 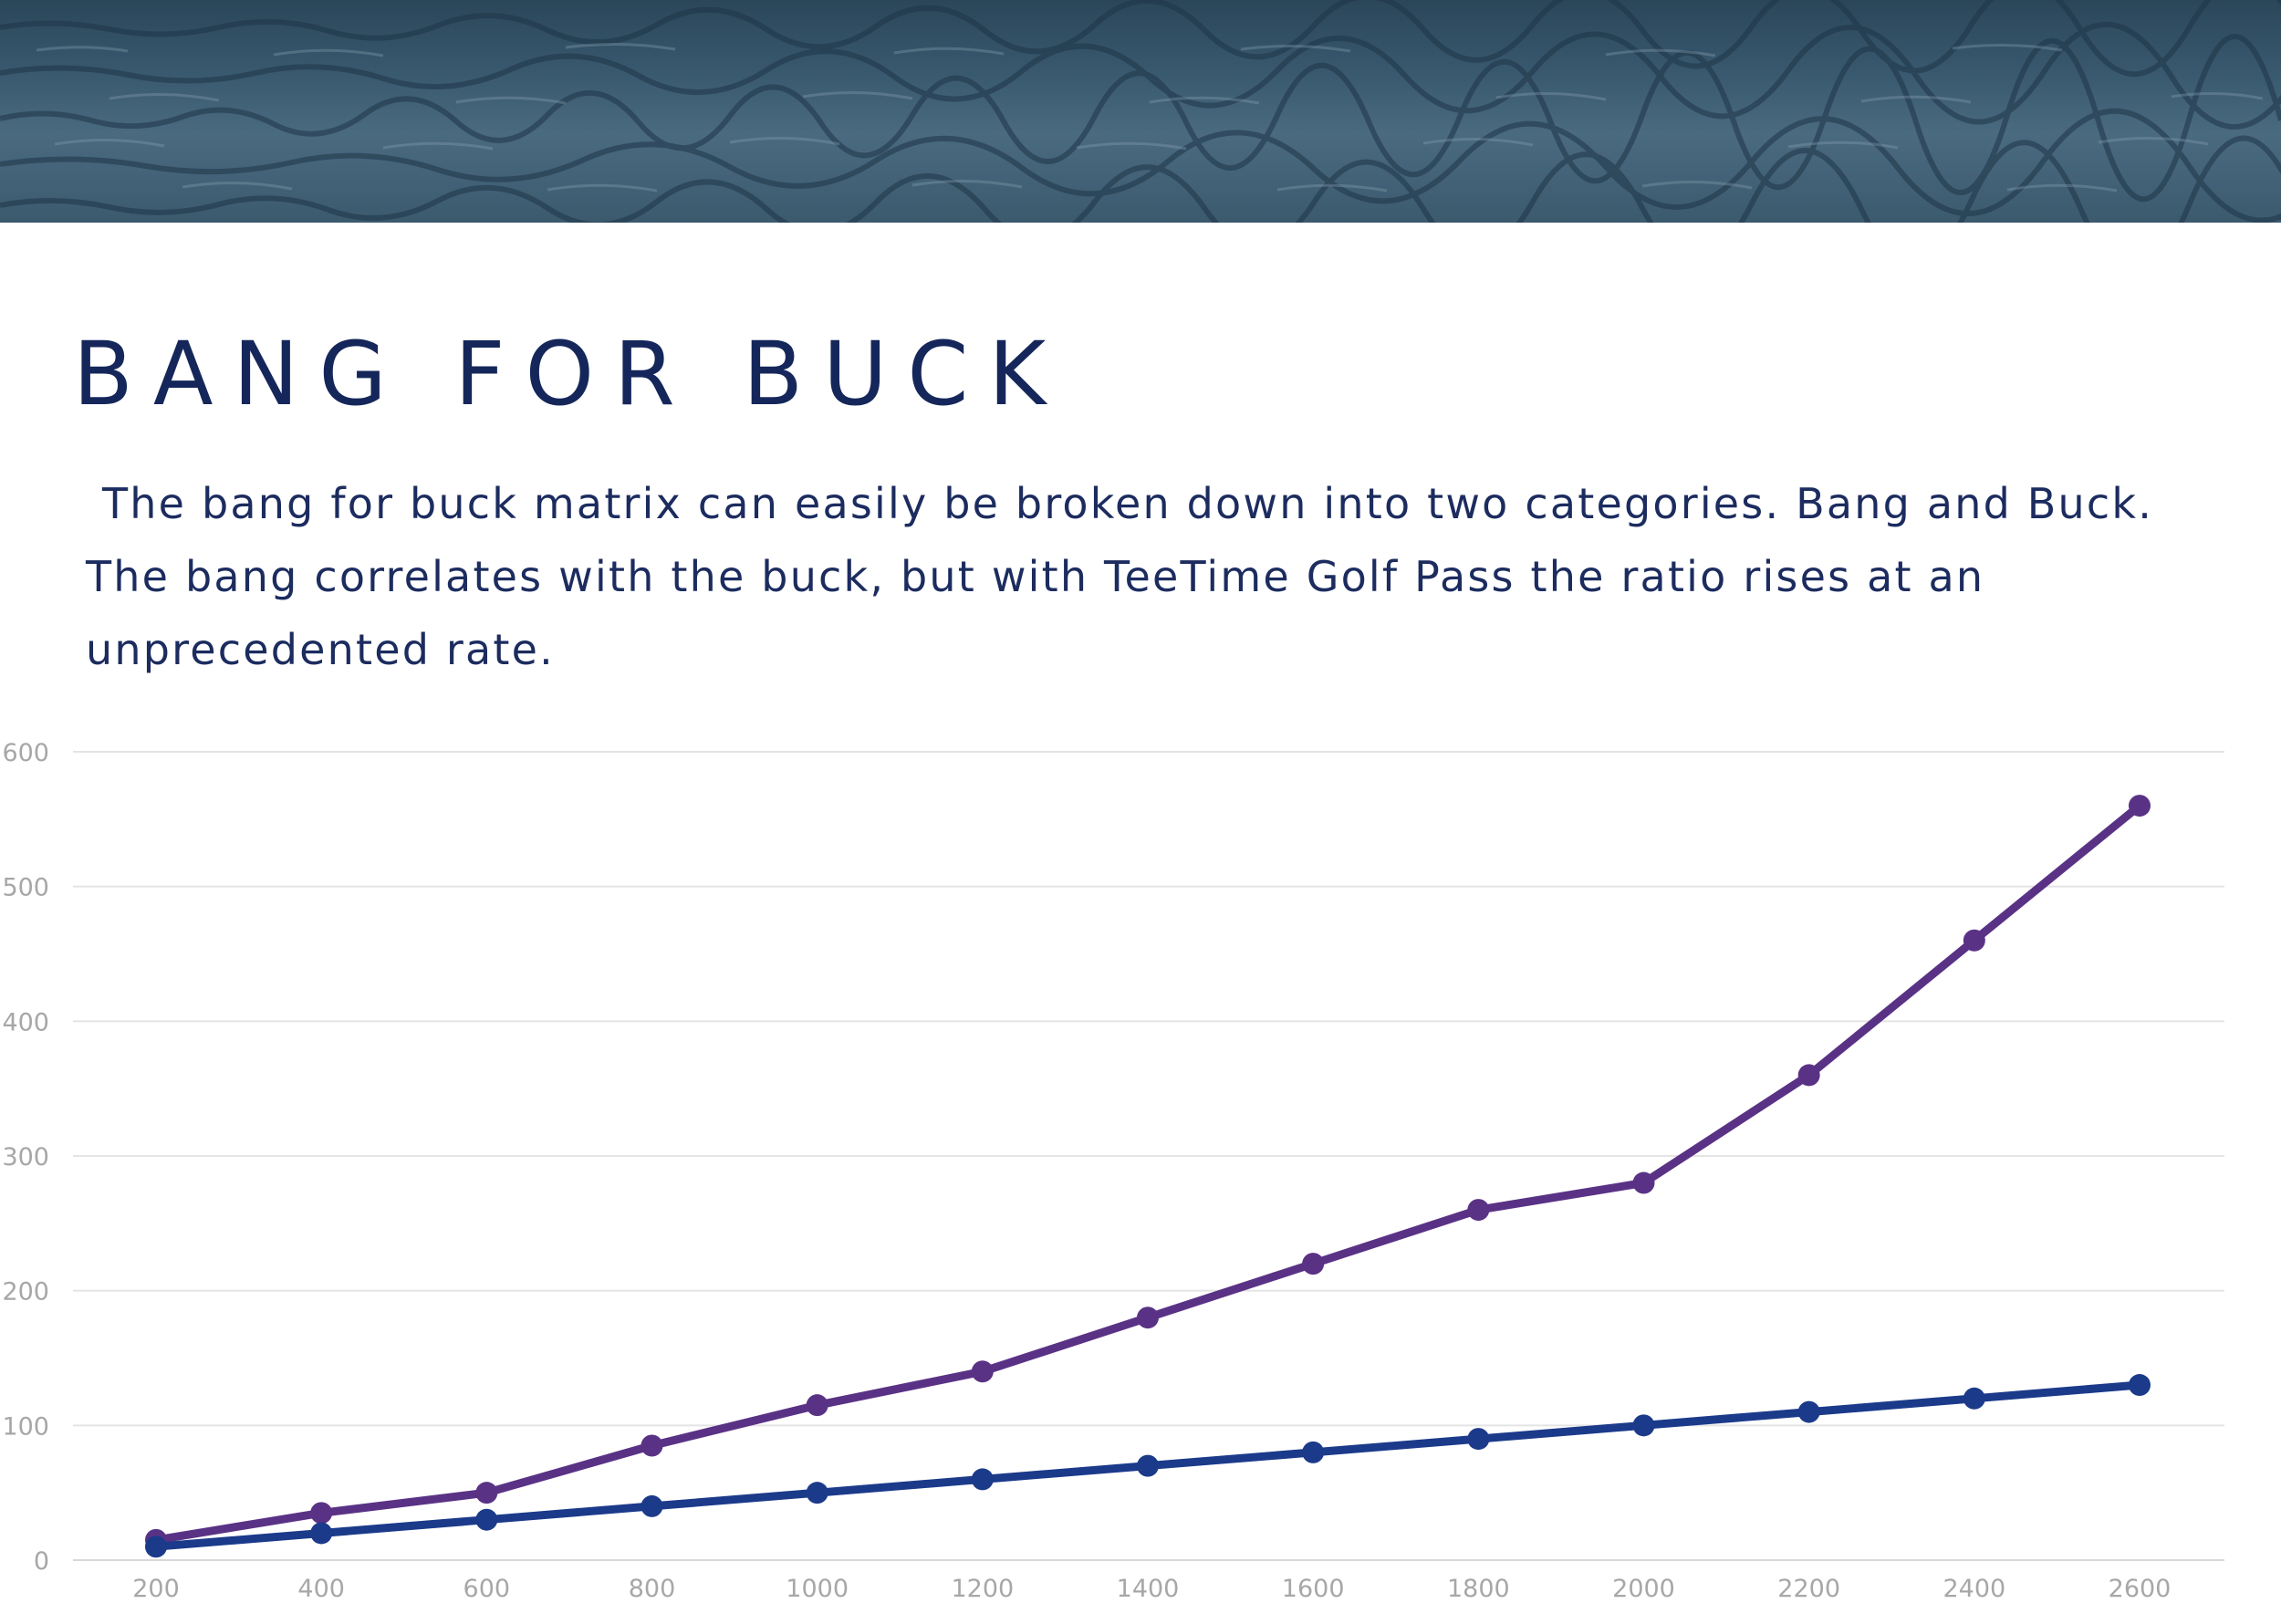 I want to click on x-tick-label: 1400, so click(x=1148, y=1589).